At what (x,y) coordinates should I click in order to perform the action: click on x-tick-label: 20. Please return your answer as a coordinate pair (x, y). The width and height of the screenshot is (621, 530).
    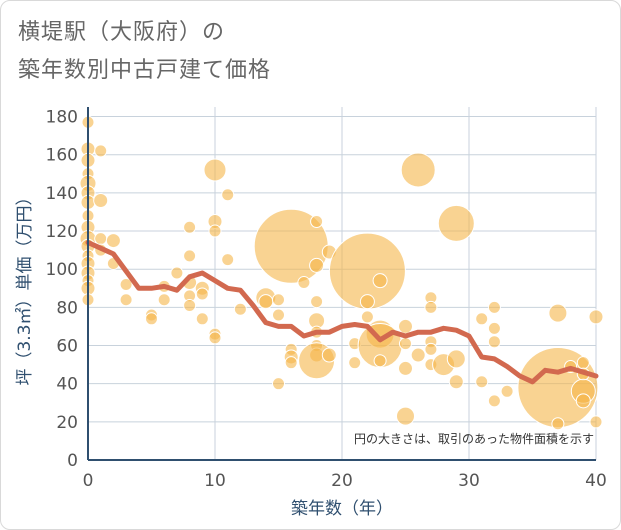
    Looking at the image, I should click on (342, 481).